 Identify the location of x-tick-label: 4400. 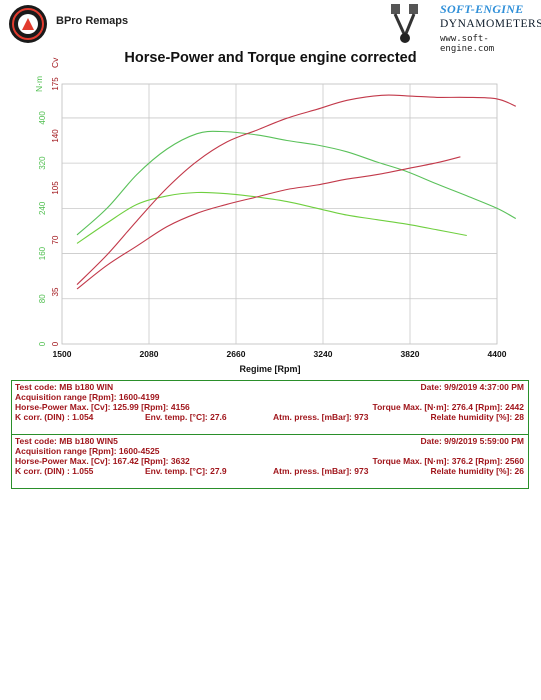
(497, 354).